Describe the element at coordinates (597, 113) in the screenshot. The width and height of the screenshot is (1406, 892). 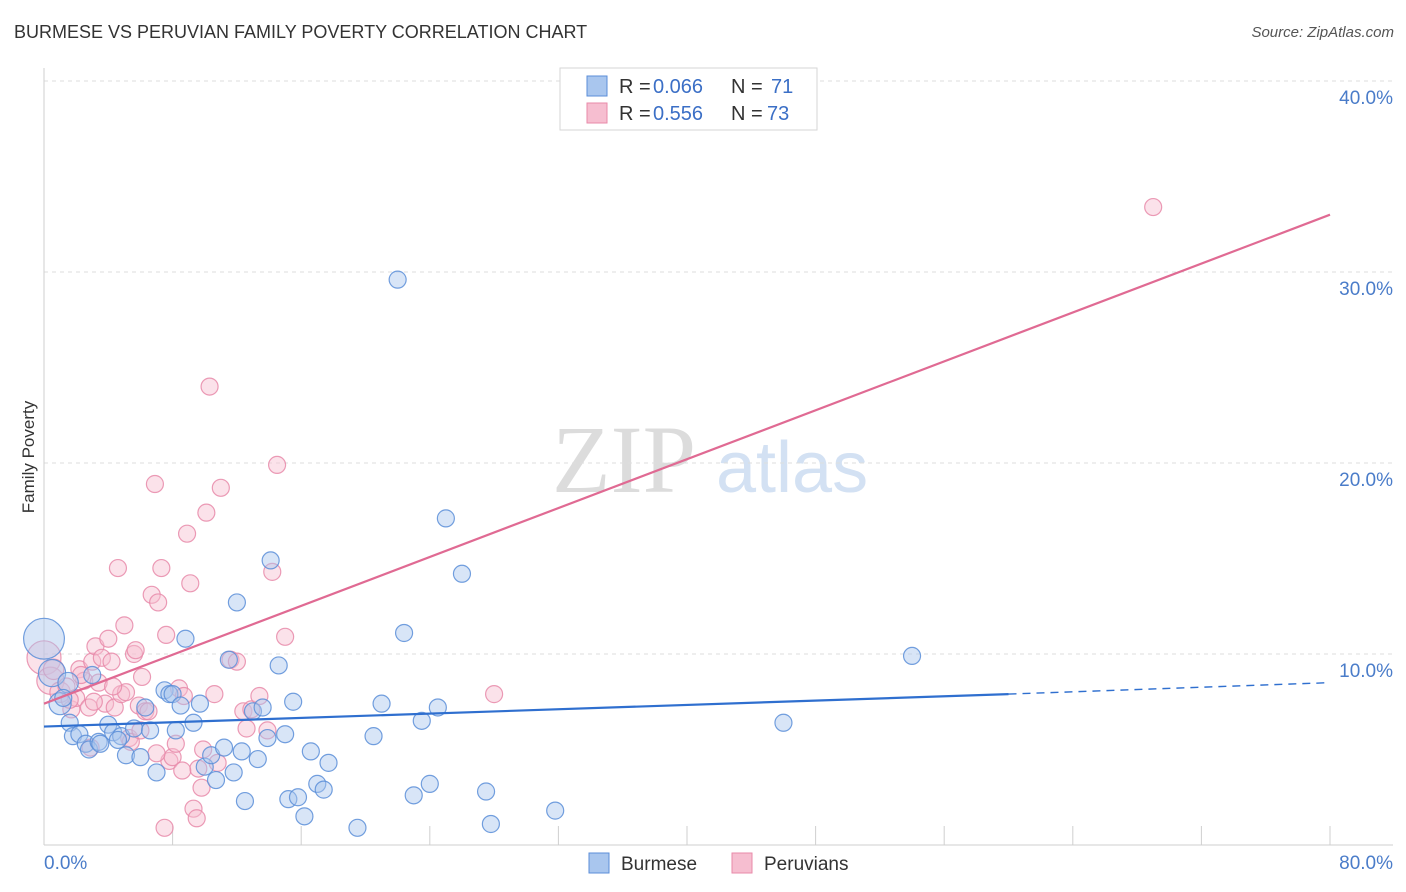
I see `legend-swatch-peruvians` at that location.